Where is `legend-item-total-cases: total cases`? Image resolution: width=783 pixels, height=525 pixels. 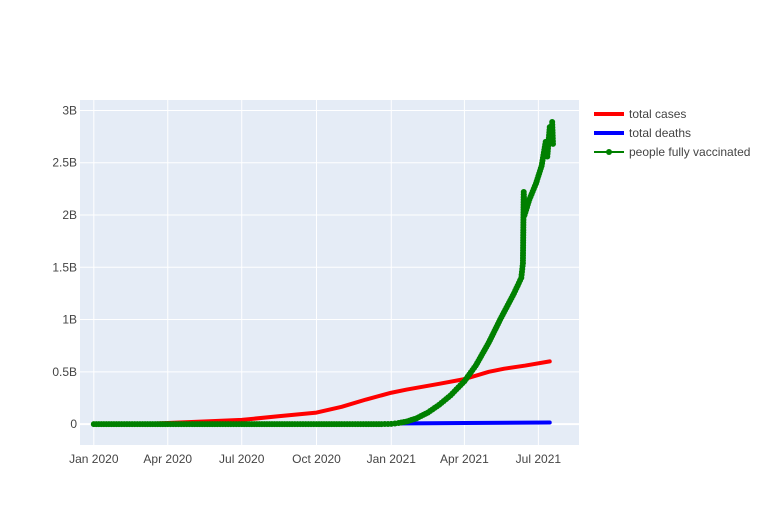 legend-item-total-cases: total cases is located at coordinates (640, 114).